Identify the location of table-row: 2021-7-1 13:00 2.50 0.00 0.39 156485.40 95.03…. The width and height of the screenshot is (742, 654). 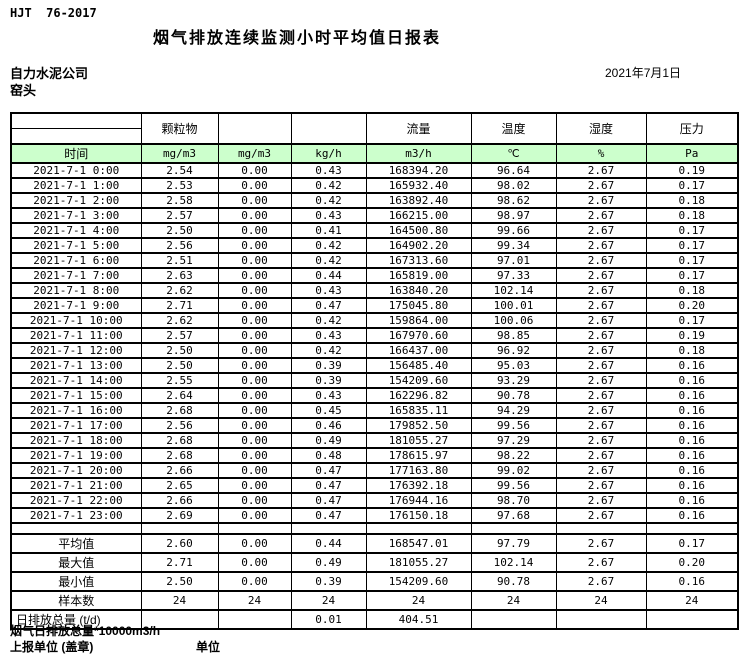
(374, 365).